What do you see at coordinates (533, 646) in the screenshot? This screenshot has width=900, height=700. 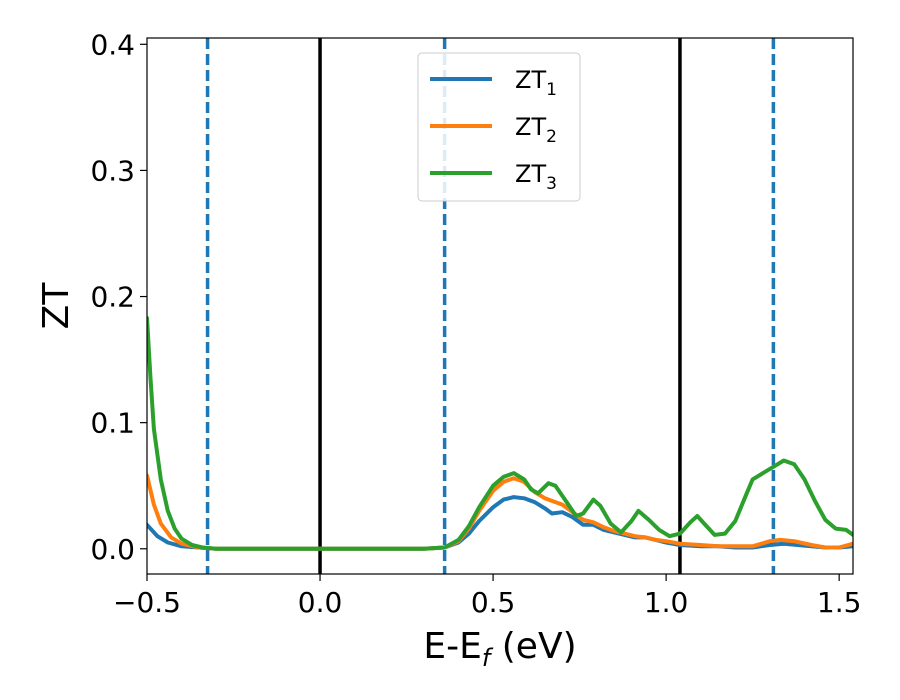 I see `x-axis-label-unit: (eV)` at bounding box center [533, 646].